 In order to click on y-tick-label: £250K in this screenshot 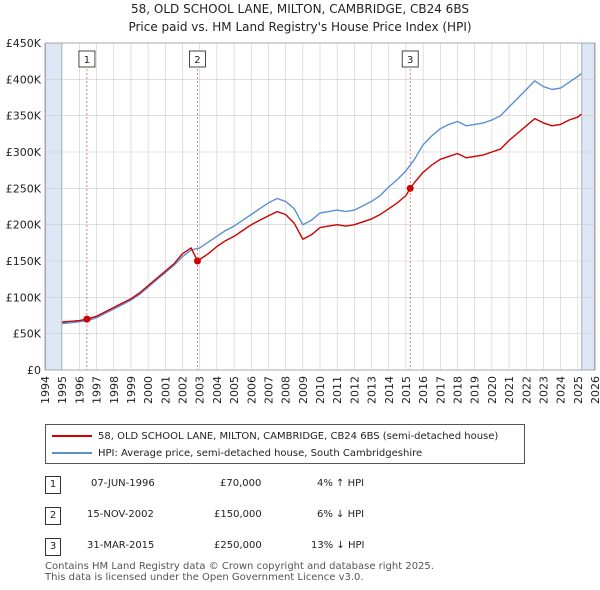, I will do `click(24, 188)`.